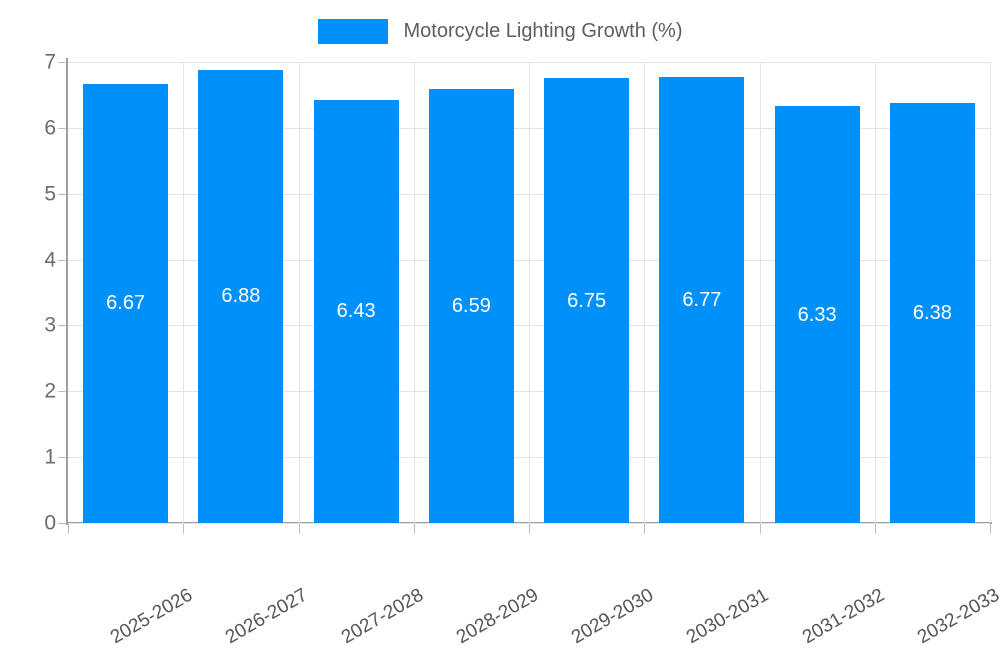 The height and width of the screenshot is (648, 1000). What do you see at coordinates (50, 325) in the screenshot?
I see `y-axis-tick-label: 3` at bounding box center [50, 325].